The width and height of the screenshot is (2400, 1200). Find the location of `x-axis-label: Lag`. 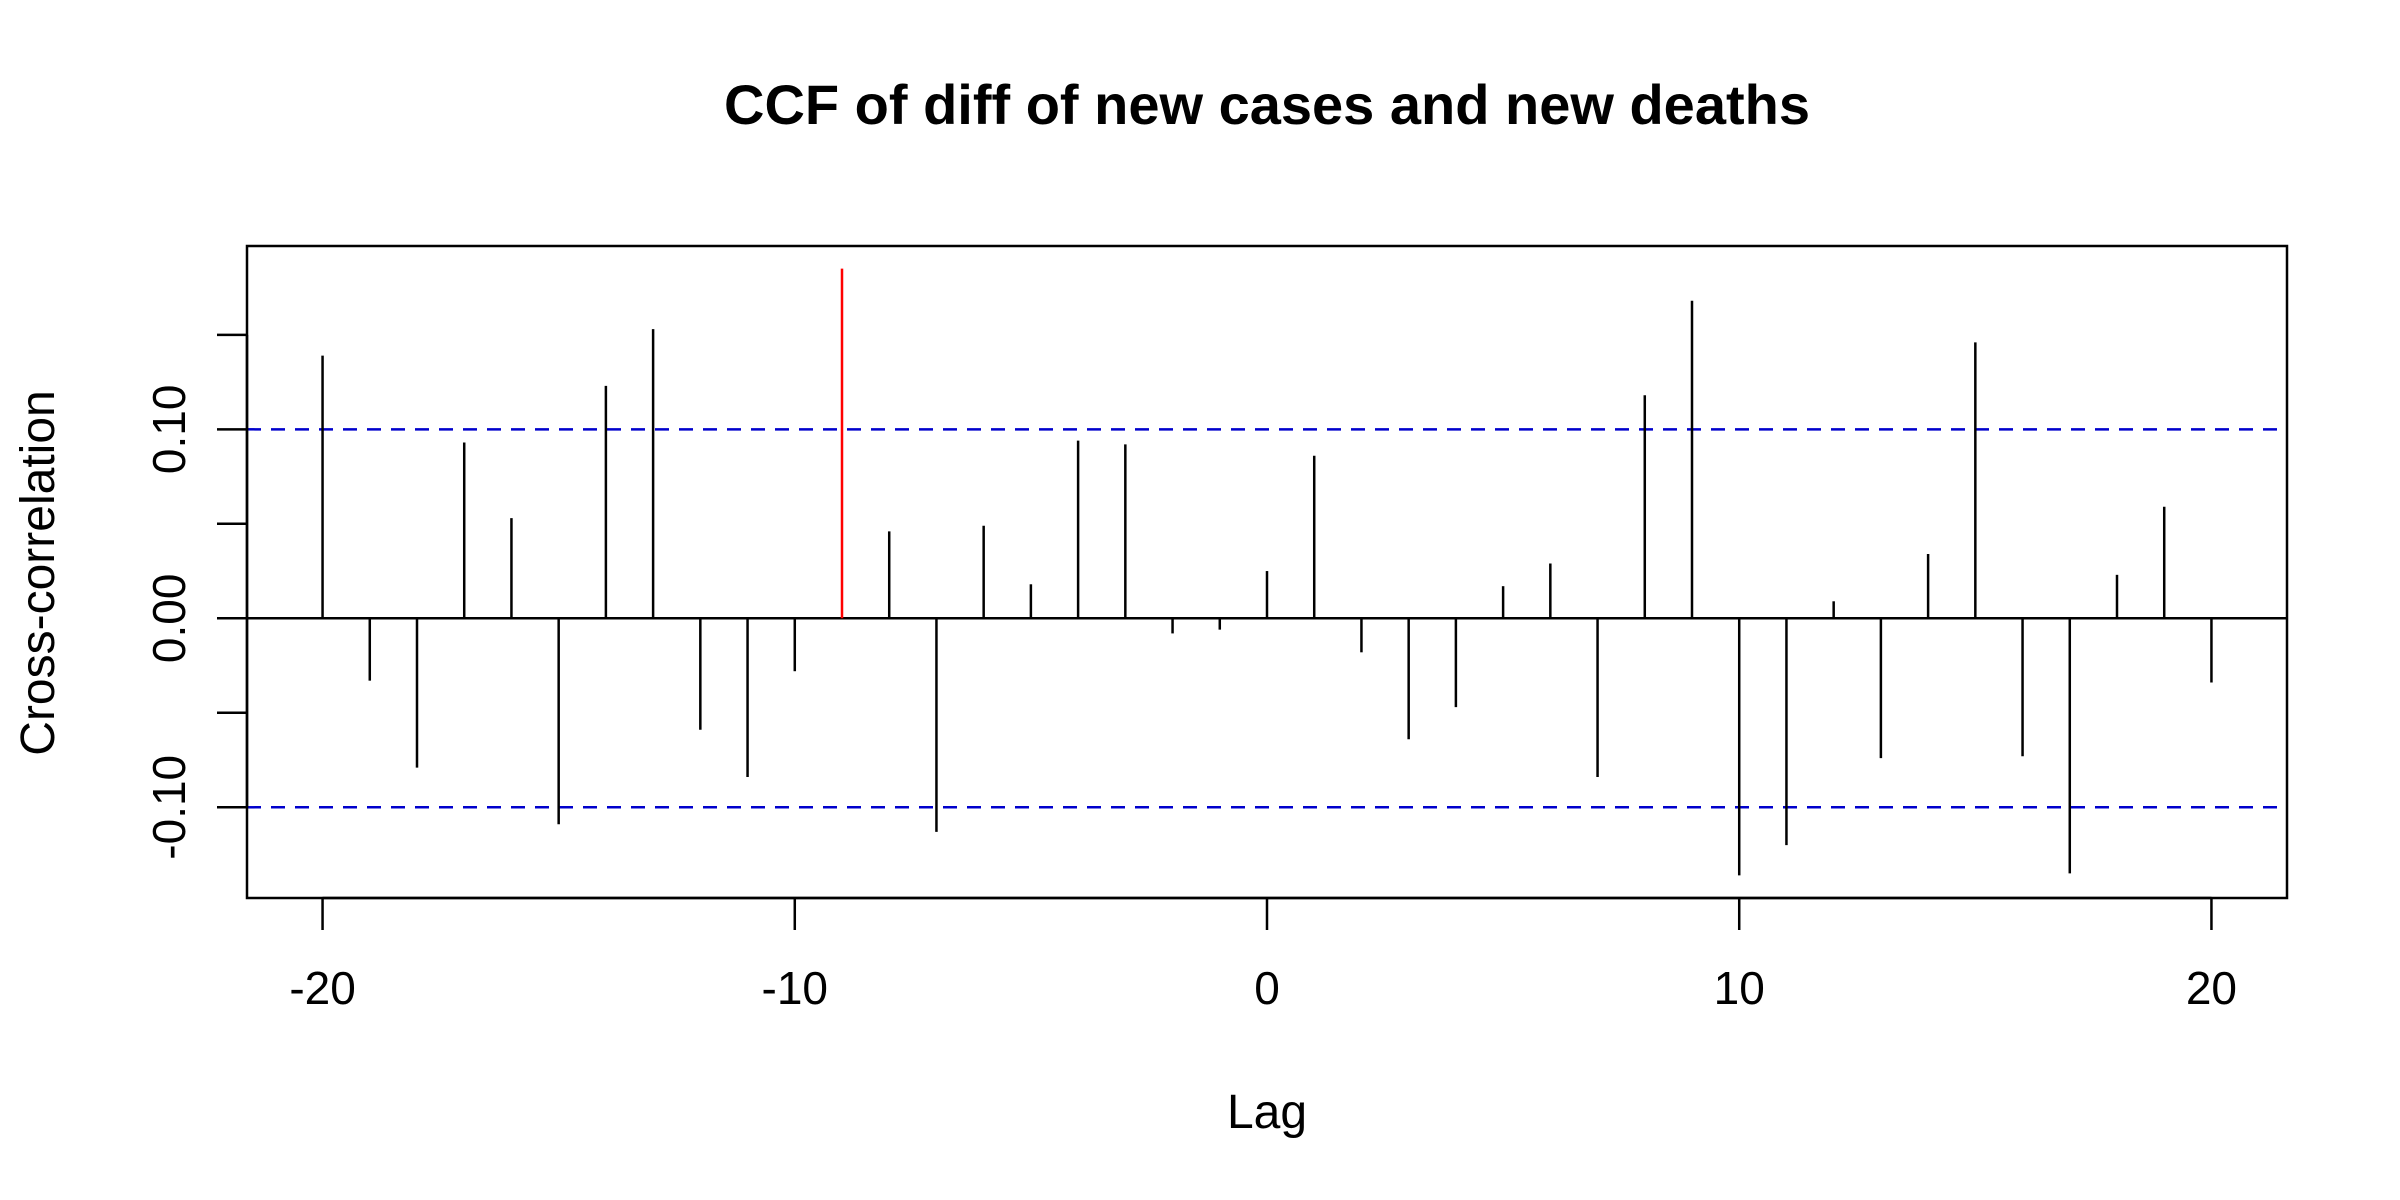

x-axis-label: Lag is located at coordinates (1267, 1112).